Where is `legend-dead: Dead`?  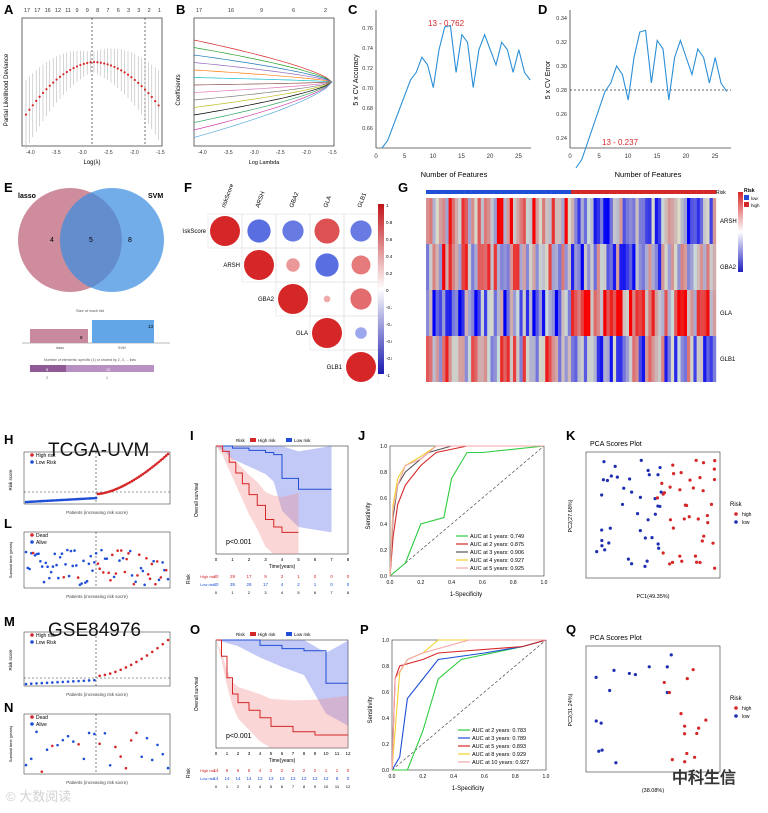
legend-dead: Dead is located at coordinates (42, 718).